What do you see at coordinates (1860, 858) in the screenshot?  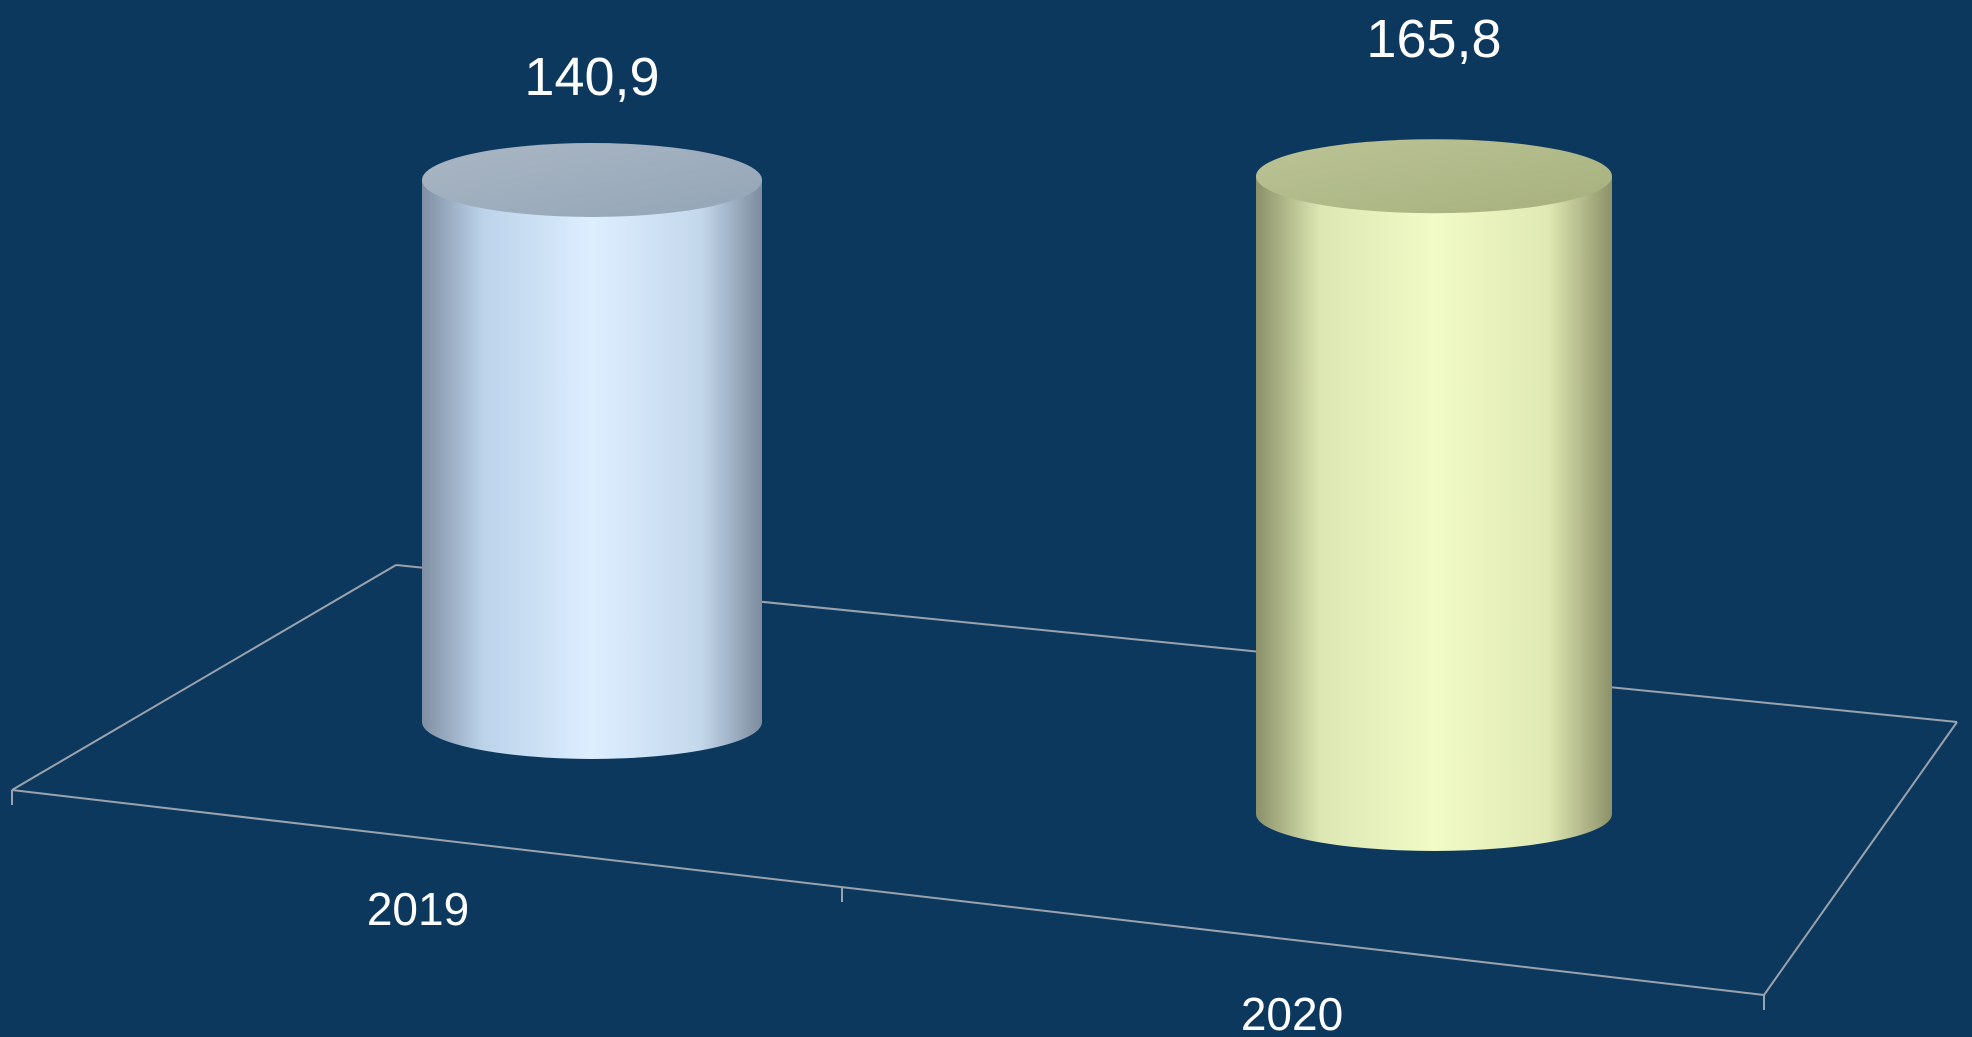 I see `floor-right-edge` at bounding box center [1860, 858].